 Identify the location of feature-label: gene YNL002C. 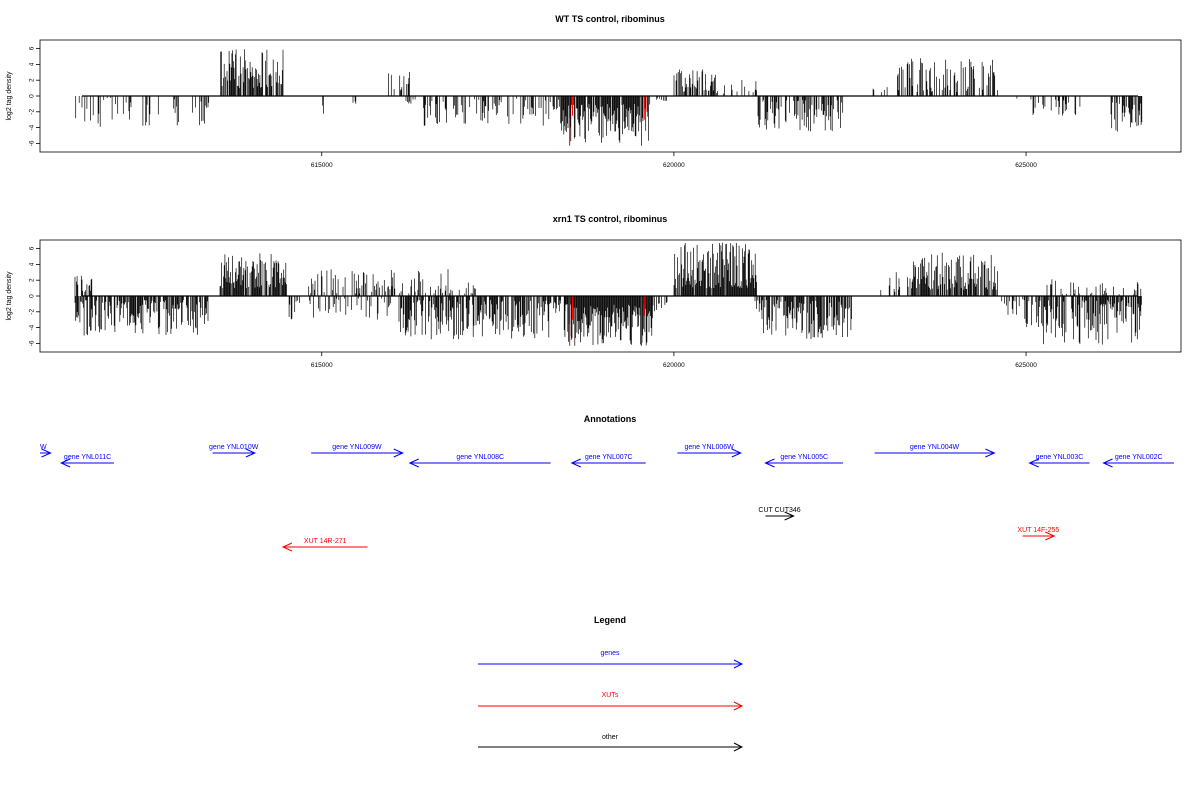
(1139, 457).